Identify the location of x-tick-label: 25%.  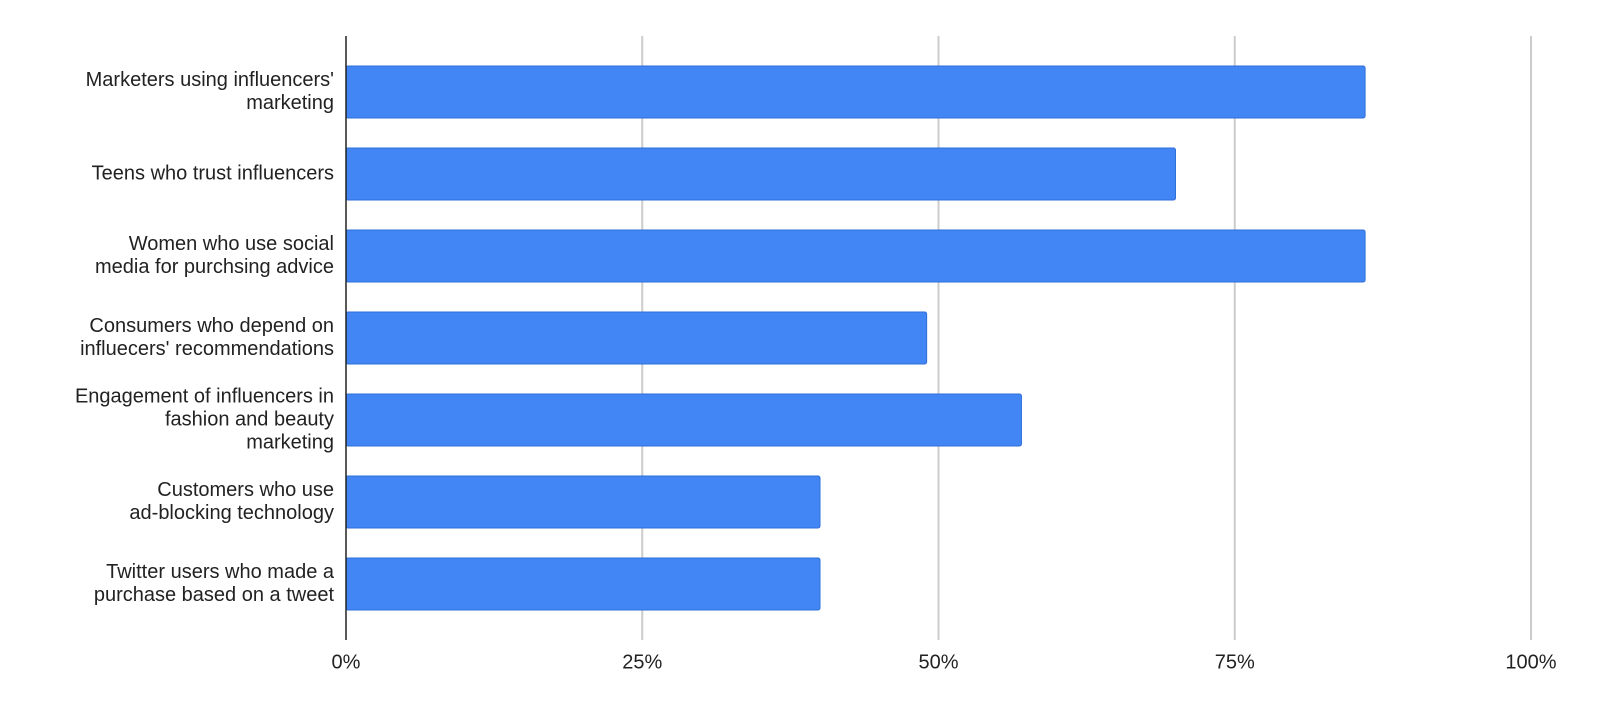
(642, 662).